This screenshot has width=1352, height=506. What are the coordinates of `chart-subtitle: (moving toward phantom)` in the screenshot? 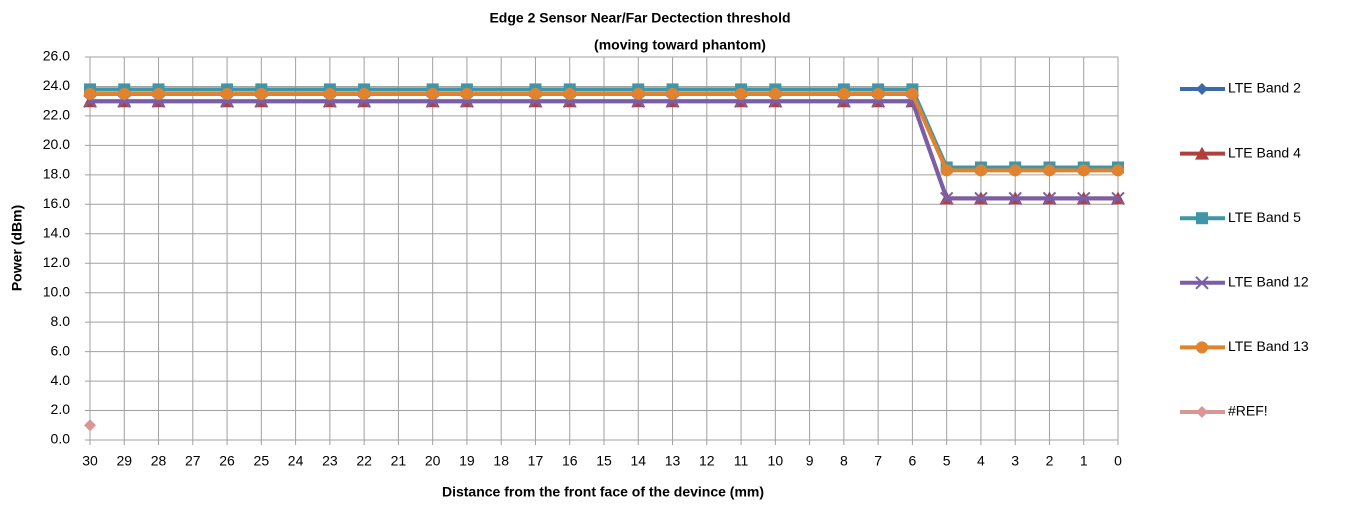 It's located at (680, 45).